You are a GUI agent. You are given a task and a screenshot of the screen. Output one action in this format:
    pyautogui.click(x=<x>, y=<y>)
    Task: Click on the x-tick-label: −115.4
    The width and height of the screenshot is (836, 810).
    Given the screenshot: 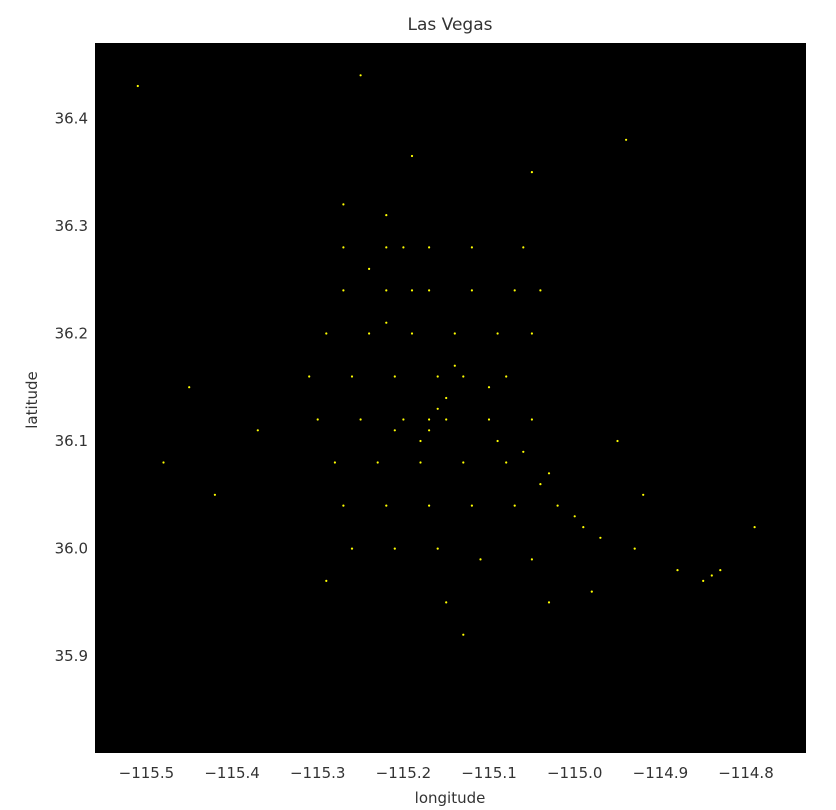 What is the action you would take?
    pyautogui.click(x=232, y=773)
    